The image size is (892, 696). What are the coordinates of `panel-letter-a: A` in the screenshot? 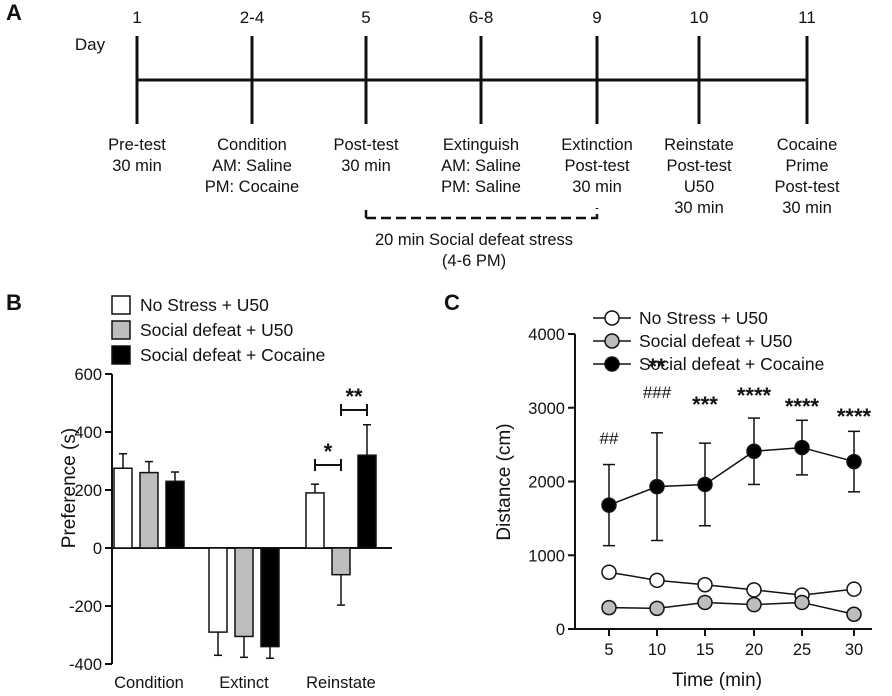 It's located at (14, 12).